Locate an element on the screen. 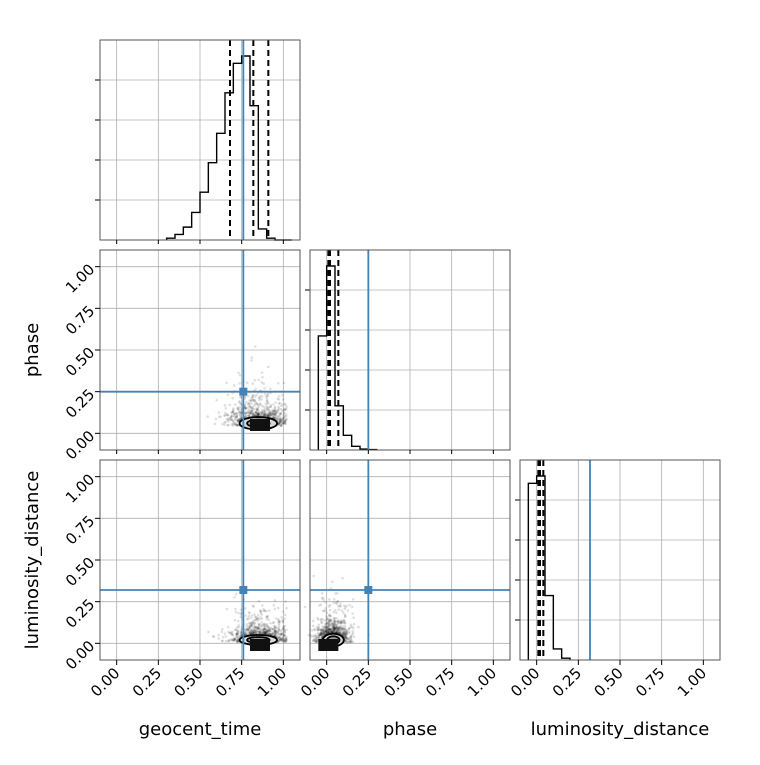 The image size is (760, 765). histogram-panel-geocent_time is located at coordinates (198, 140).